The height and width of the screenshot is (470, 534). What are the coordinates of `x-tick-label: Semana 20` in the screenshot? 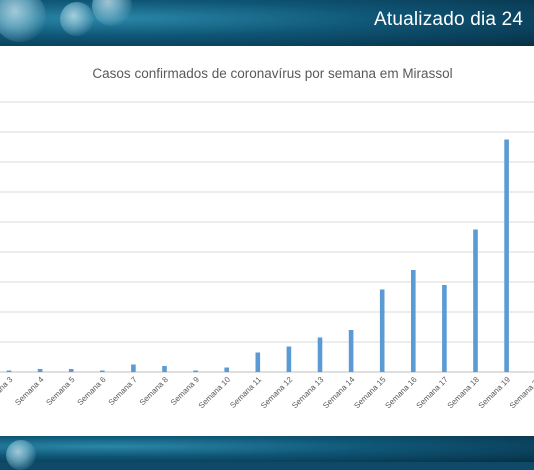 It's located at (521, 393).